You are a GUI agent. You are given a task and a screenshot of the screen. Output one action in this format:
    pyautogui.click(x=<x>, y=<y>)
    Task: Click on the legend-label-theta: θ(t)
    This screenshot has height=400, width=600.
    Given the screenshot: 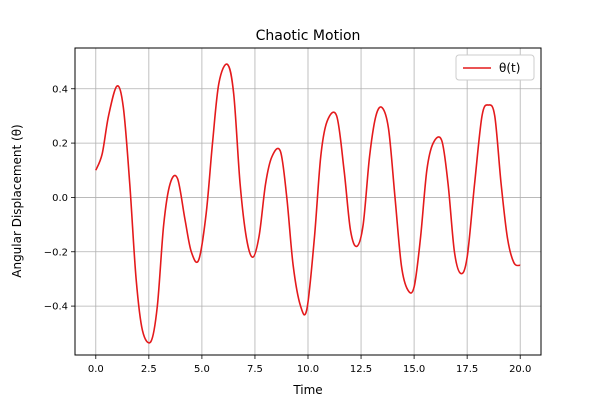 What is the action you would take?
    pyautogui.click(x=509, y=68)
    